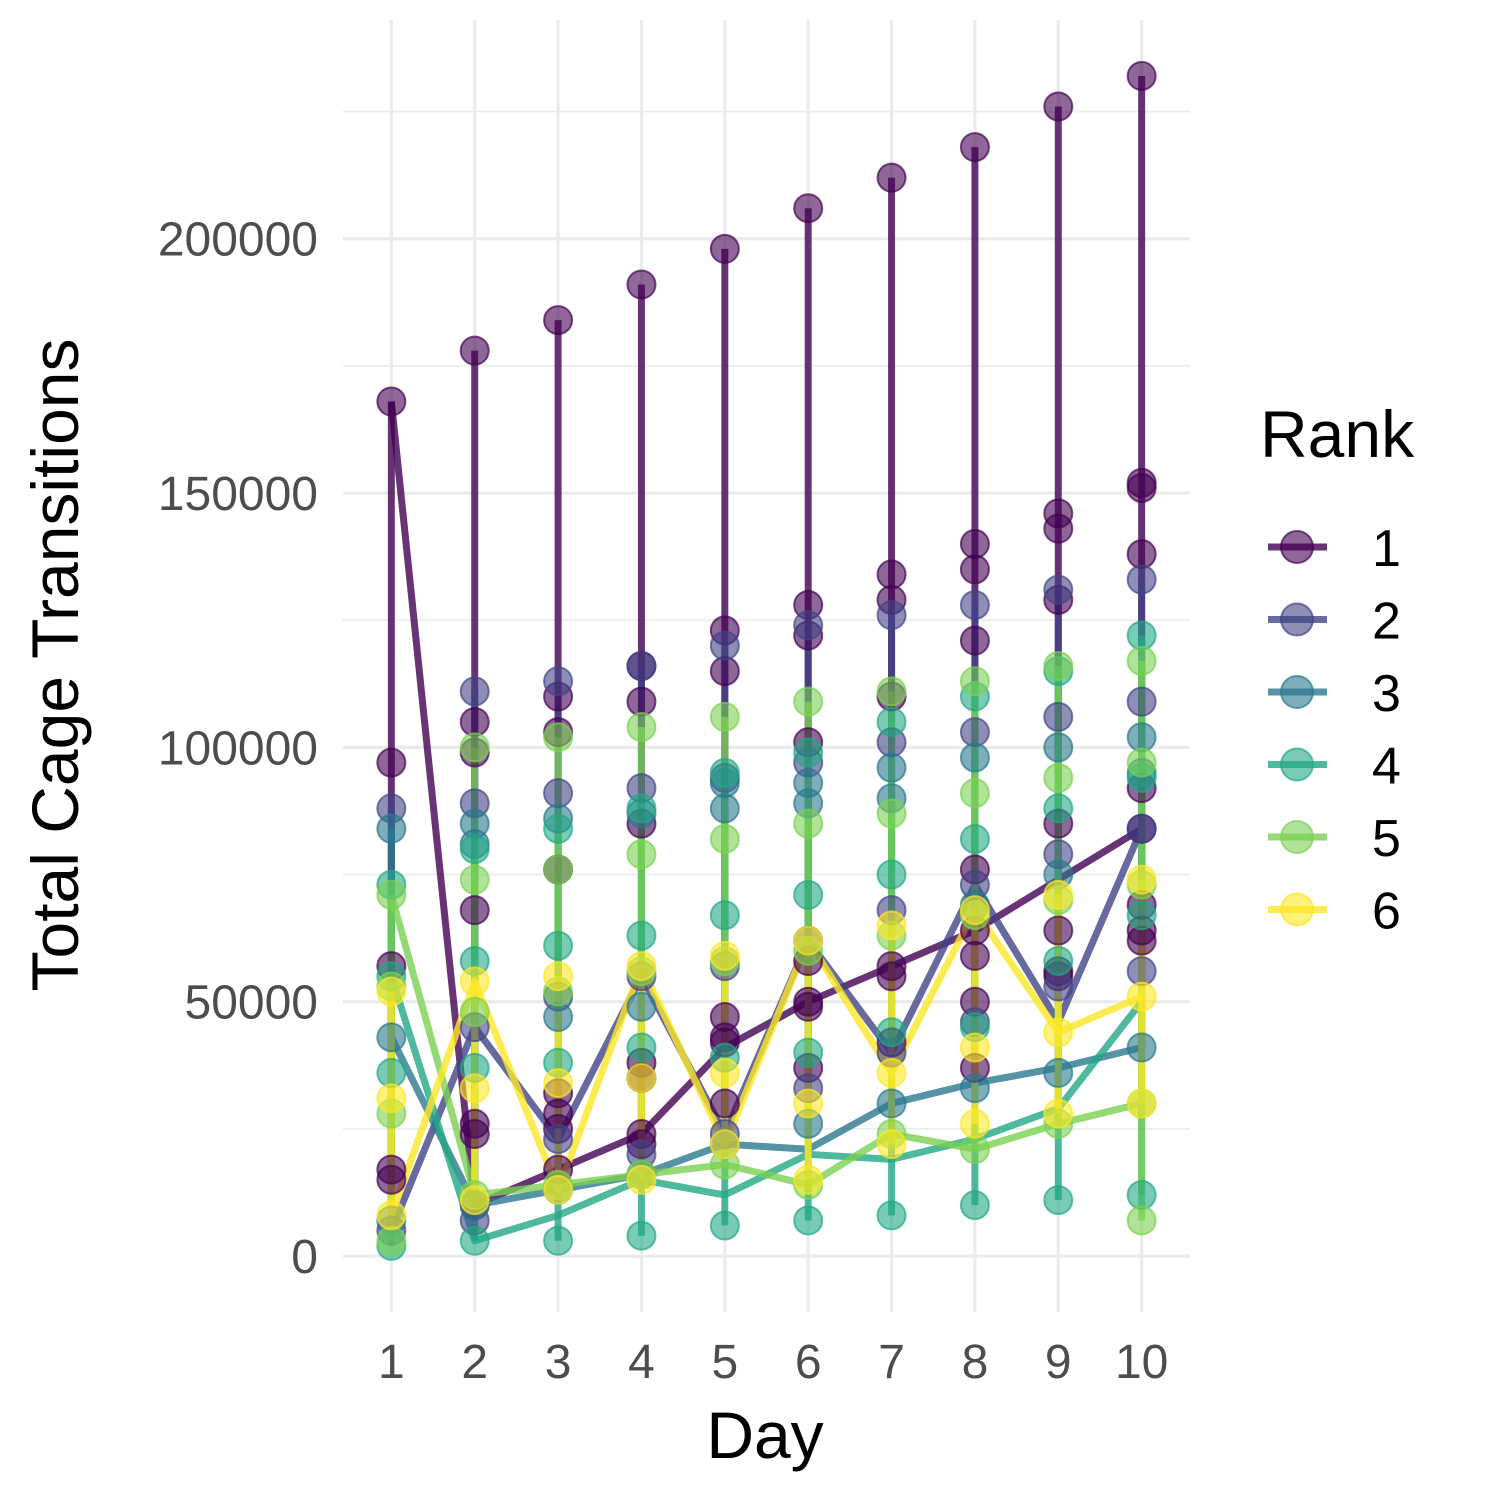  Describe the element at coordinates (1386, 694) in the screenshot. I see `legend-label: 3` at that location.